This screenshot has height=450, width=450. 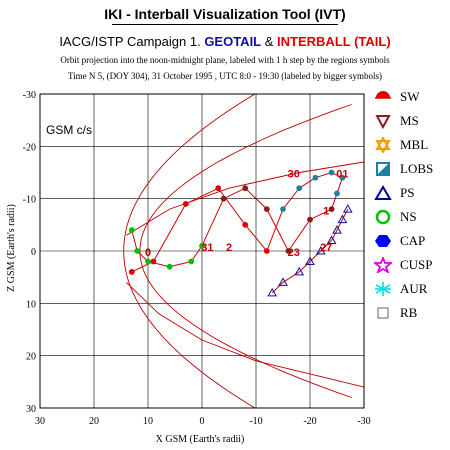 What do you see at coordinates (334, 41) in the screenshot?
I see `interball-label: INTERBALL (TAIL)` at bounding box center [334, 41].